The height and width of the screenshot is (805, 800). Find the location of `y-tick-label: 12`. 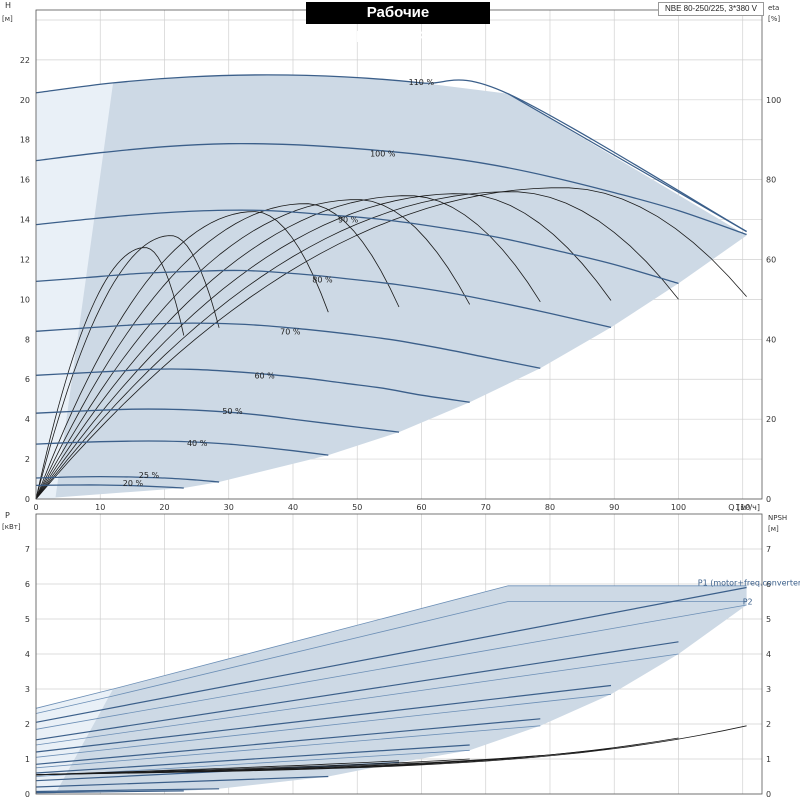

y-tick-label: 12 is located at coordinates (25, 259).